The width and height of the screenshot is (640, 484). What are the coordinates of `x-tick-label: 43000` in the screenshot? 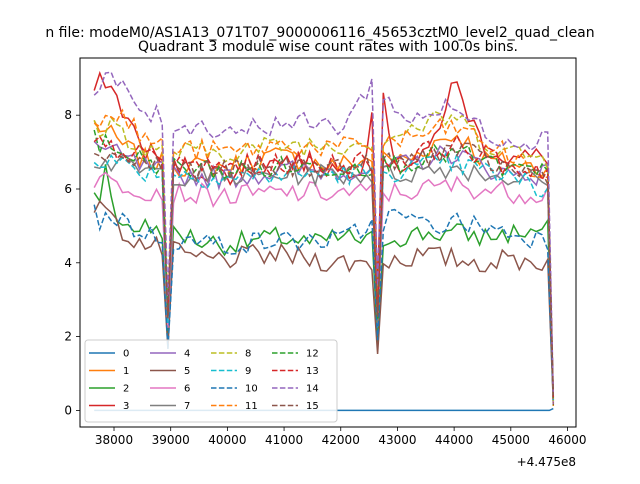 It's located at (397, 440).